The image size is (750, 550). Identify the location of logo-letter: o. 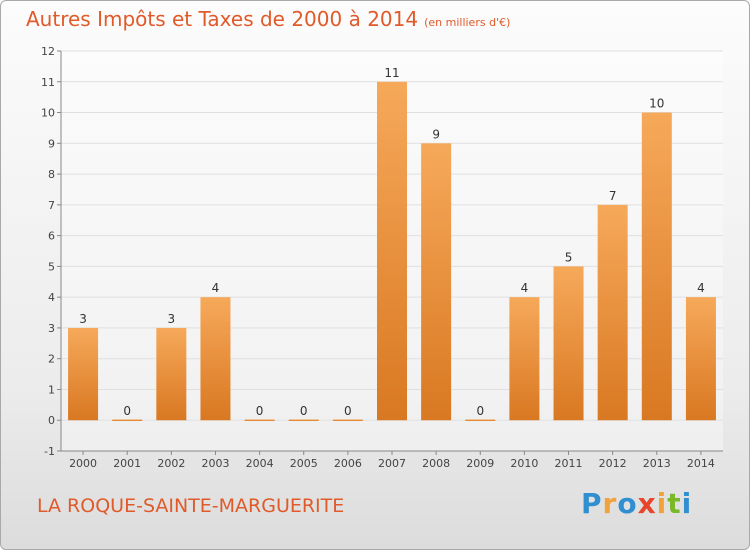
(627, 503).